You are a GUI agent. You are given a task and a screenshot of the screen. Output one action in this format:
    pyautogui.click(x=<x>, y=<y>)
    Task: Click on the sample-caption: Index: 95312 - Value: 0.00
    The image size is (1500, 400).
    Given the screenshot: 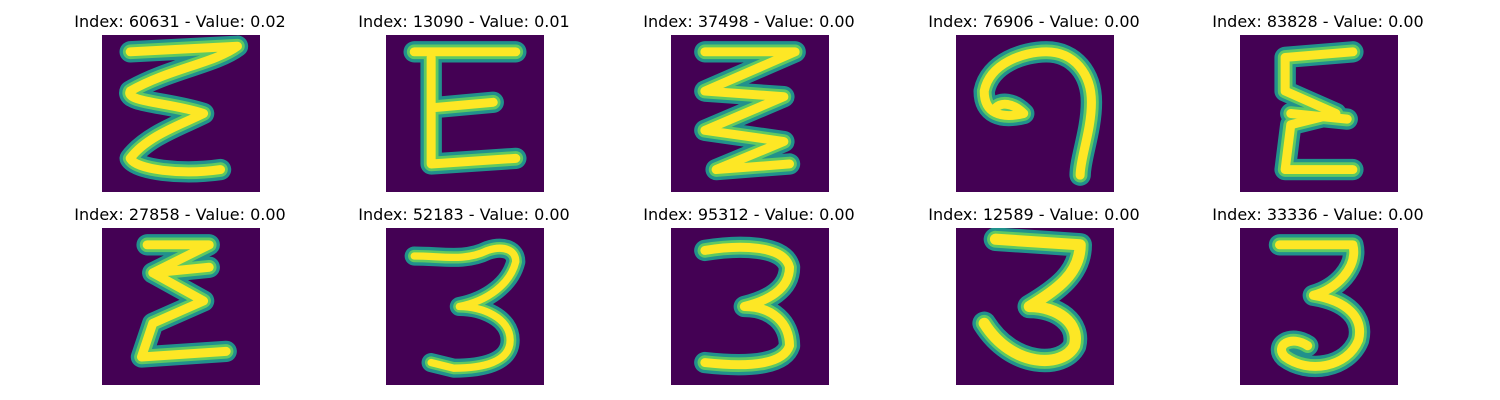 What is the action you would take?
    pyautogui.click(x=749, y=214)
    